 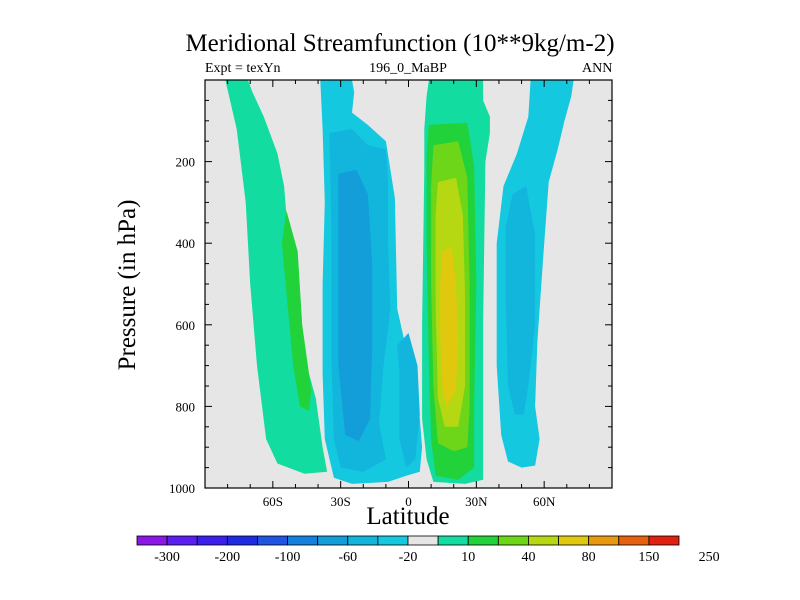 What do you see at coordinates (186, 243) in the screenshot?
I see `y-tick-label: 400` at bounding box center [186, 243].